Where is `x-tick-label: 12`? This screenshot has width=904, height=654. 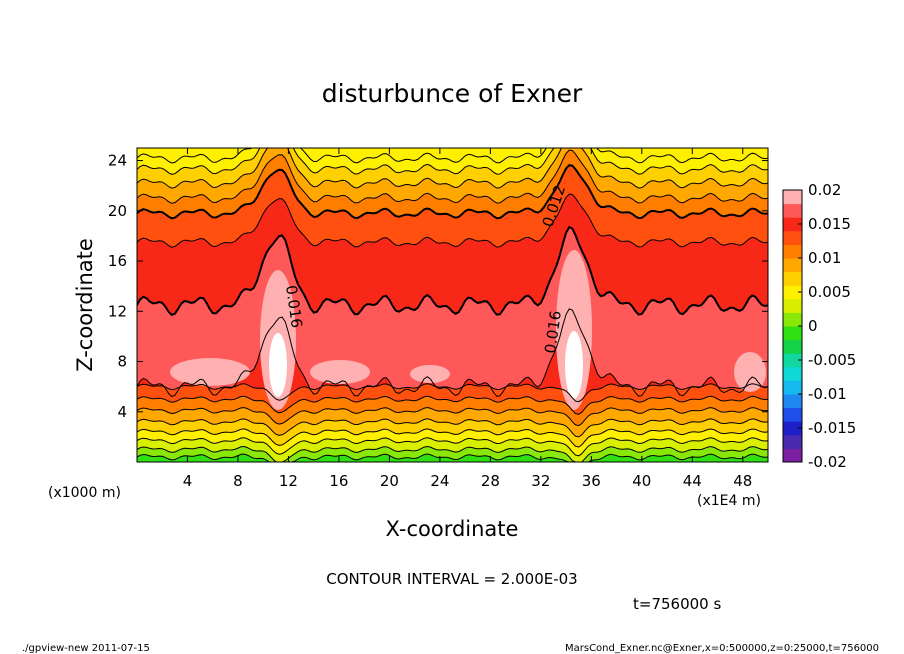 x-tick-label: 12 is located at coordinates (288, 481).